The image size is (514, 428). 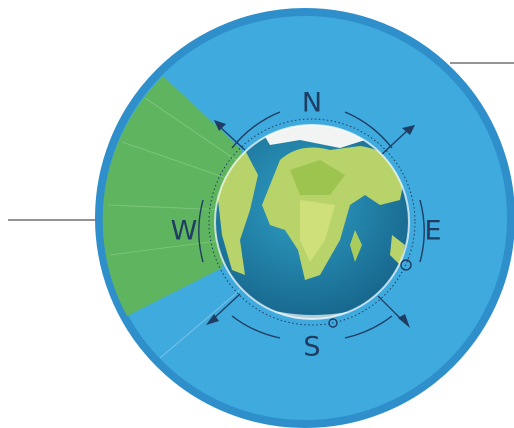 I want to click on south-marker, so click(x=333, y=323).